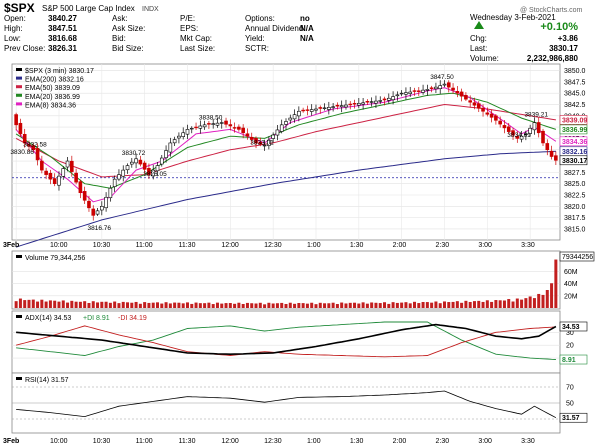  Describe the element at coordinates (50, 258) in the screenshot. I see `volume-legend: Volume 79,344,256` at that location.